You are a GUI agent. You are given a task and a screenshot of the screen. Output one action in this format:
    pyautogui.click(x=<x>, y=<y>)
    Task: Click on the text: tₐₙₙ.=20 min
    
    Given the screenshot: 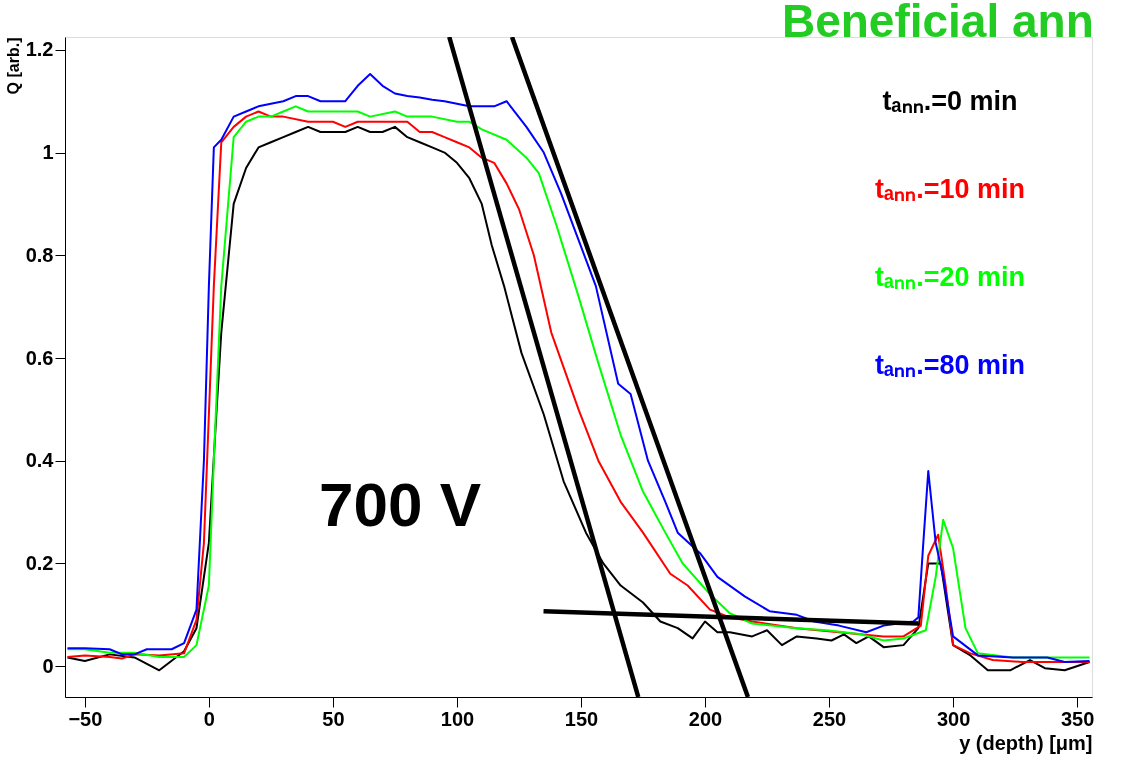 What is the action you would take?
    pyautogui.click(x=950, y=277)
    